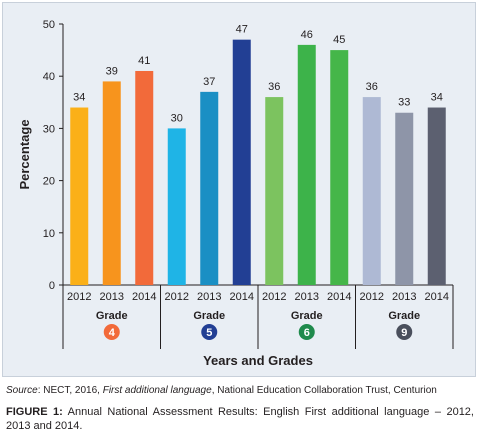 The width and height of the screenshot is (480, 443). Describe the element at coordinates (157, 390) in the screenshot. I see `source-title: First additional language` at that location.